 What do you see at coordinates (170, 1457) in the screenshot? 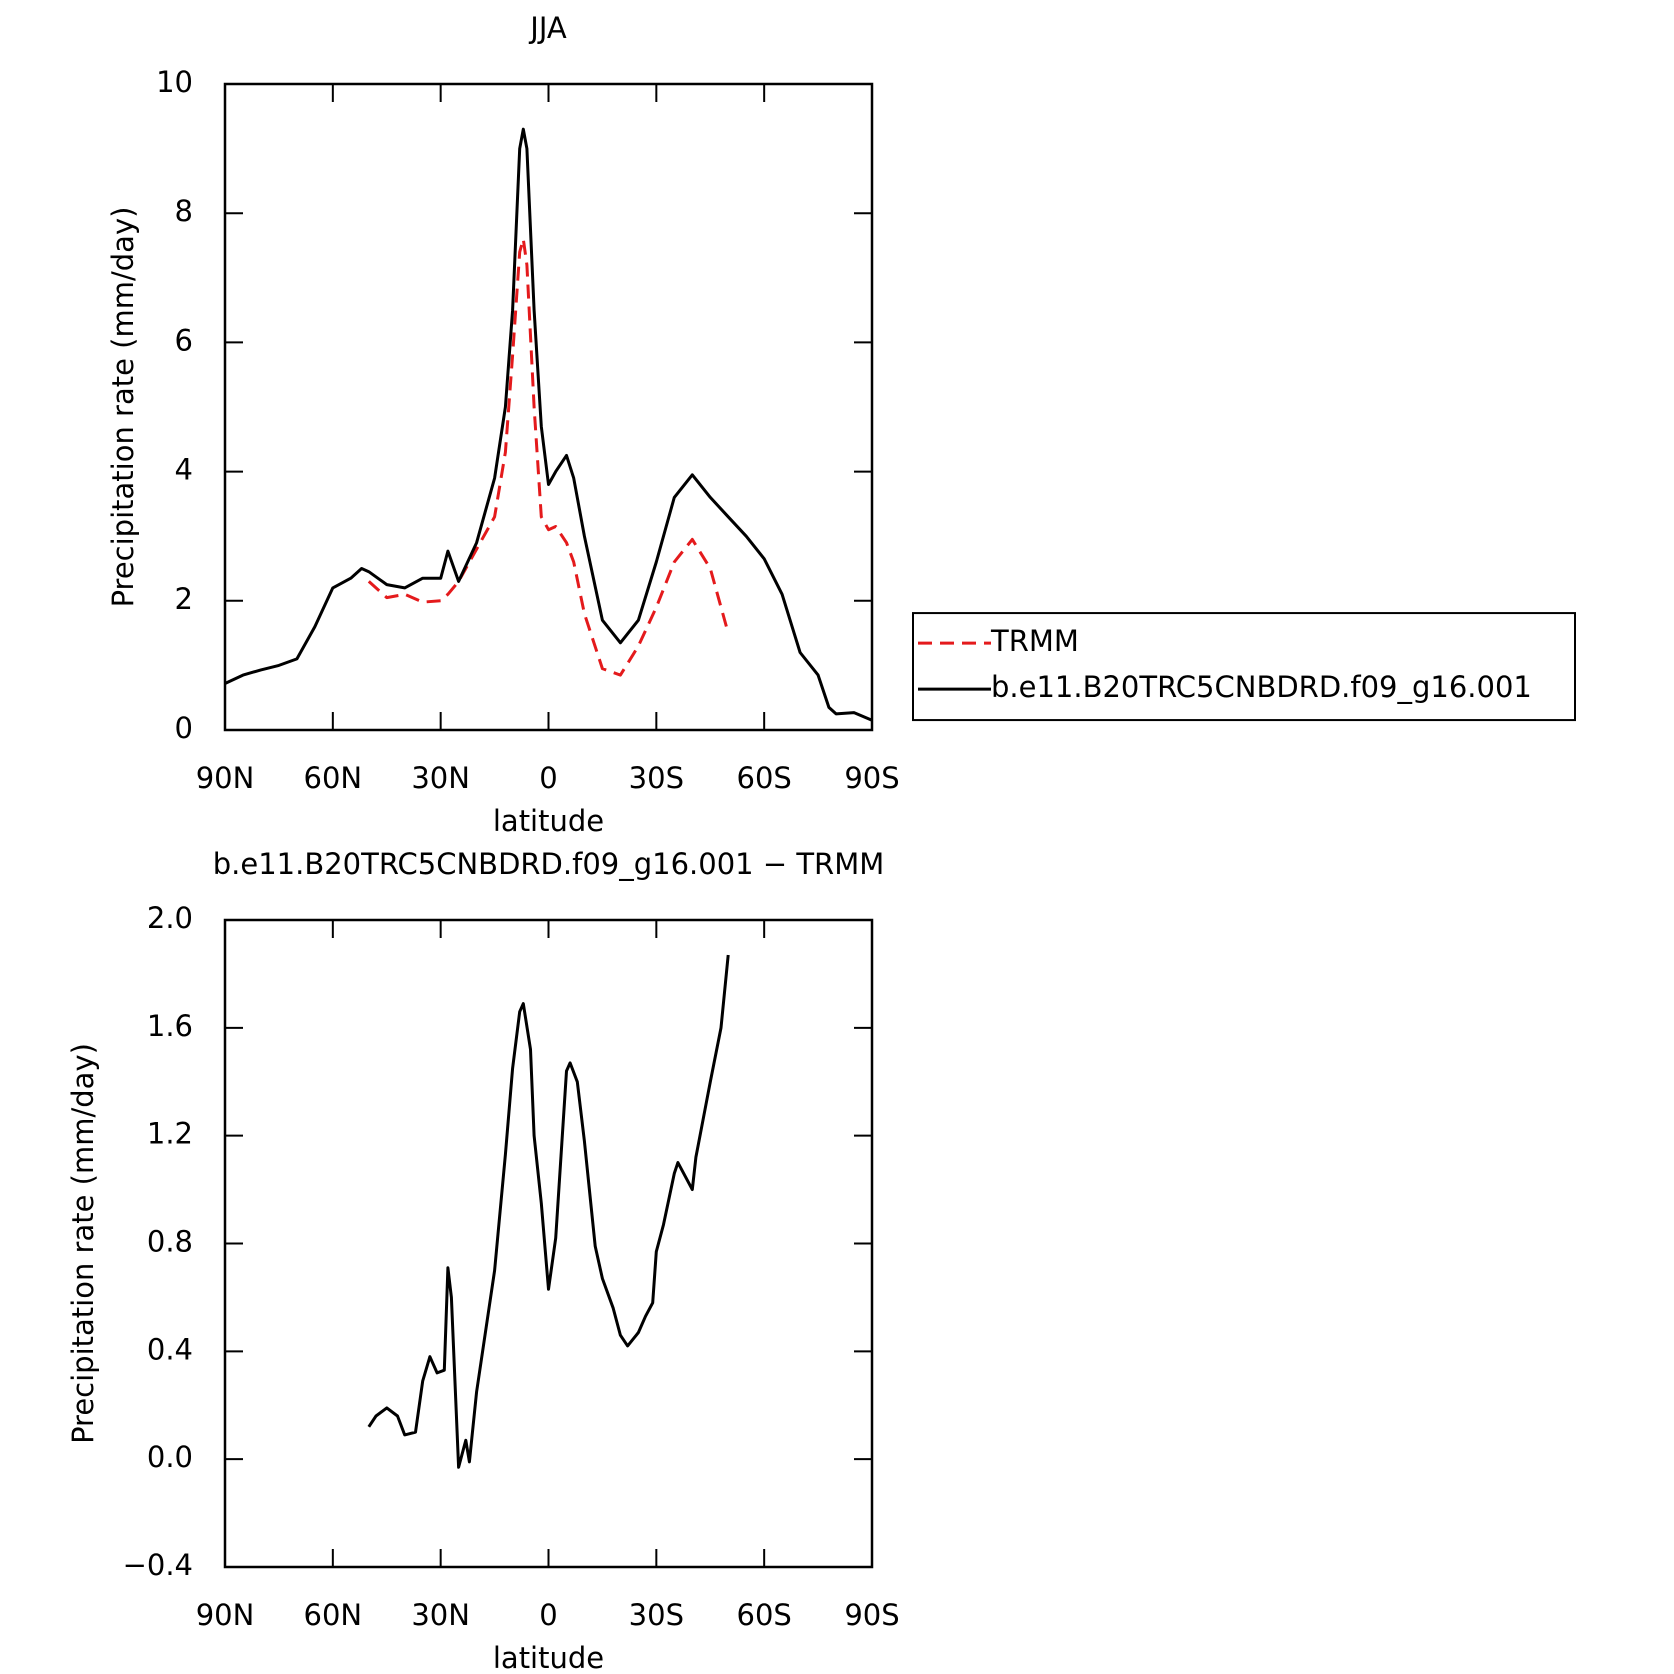
I see `y-tick-label: 0.0` at bounding box center [170, 1457].